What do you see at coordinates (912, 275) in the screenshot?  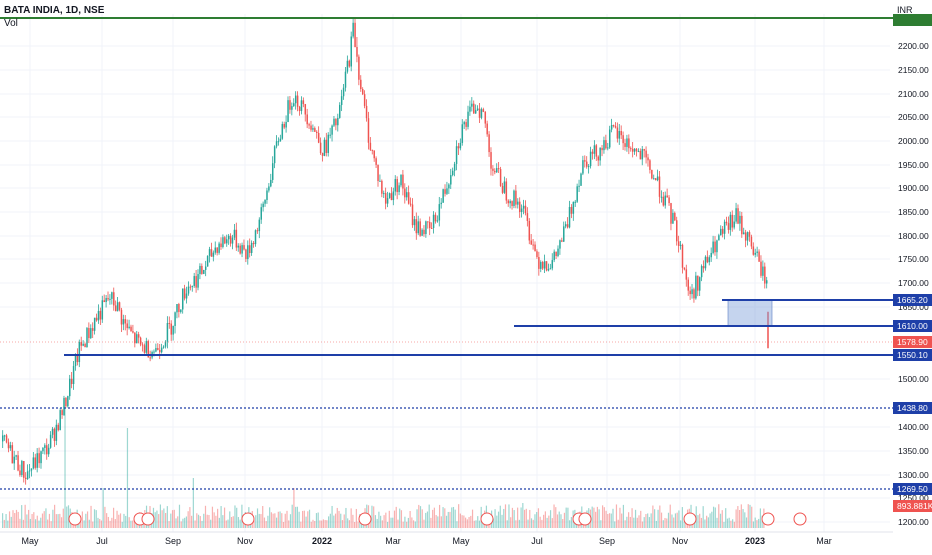 I see `price-axis` at bounding box center [912, 275].